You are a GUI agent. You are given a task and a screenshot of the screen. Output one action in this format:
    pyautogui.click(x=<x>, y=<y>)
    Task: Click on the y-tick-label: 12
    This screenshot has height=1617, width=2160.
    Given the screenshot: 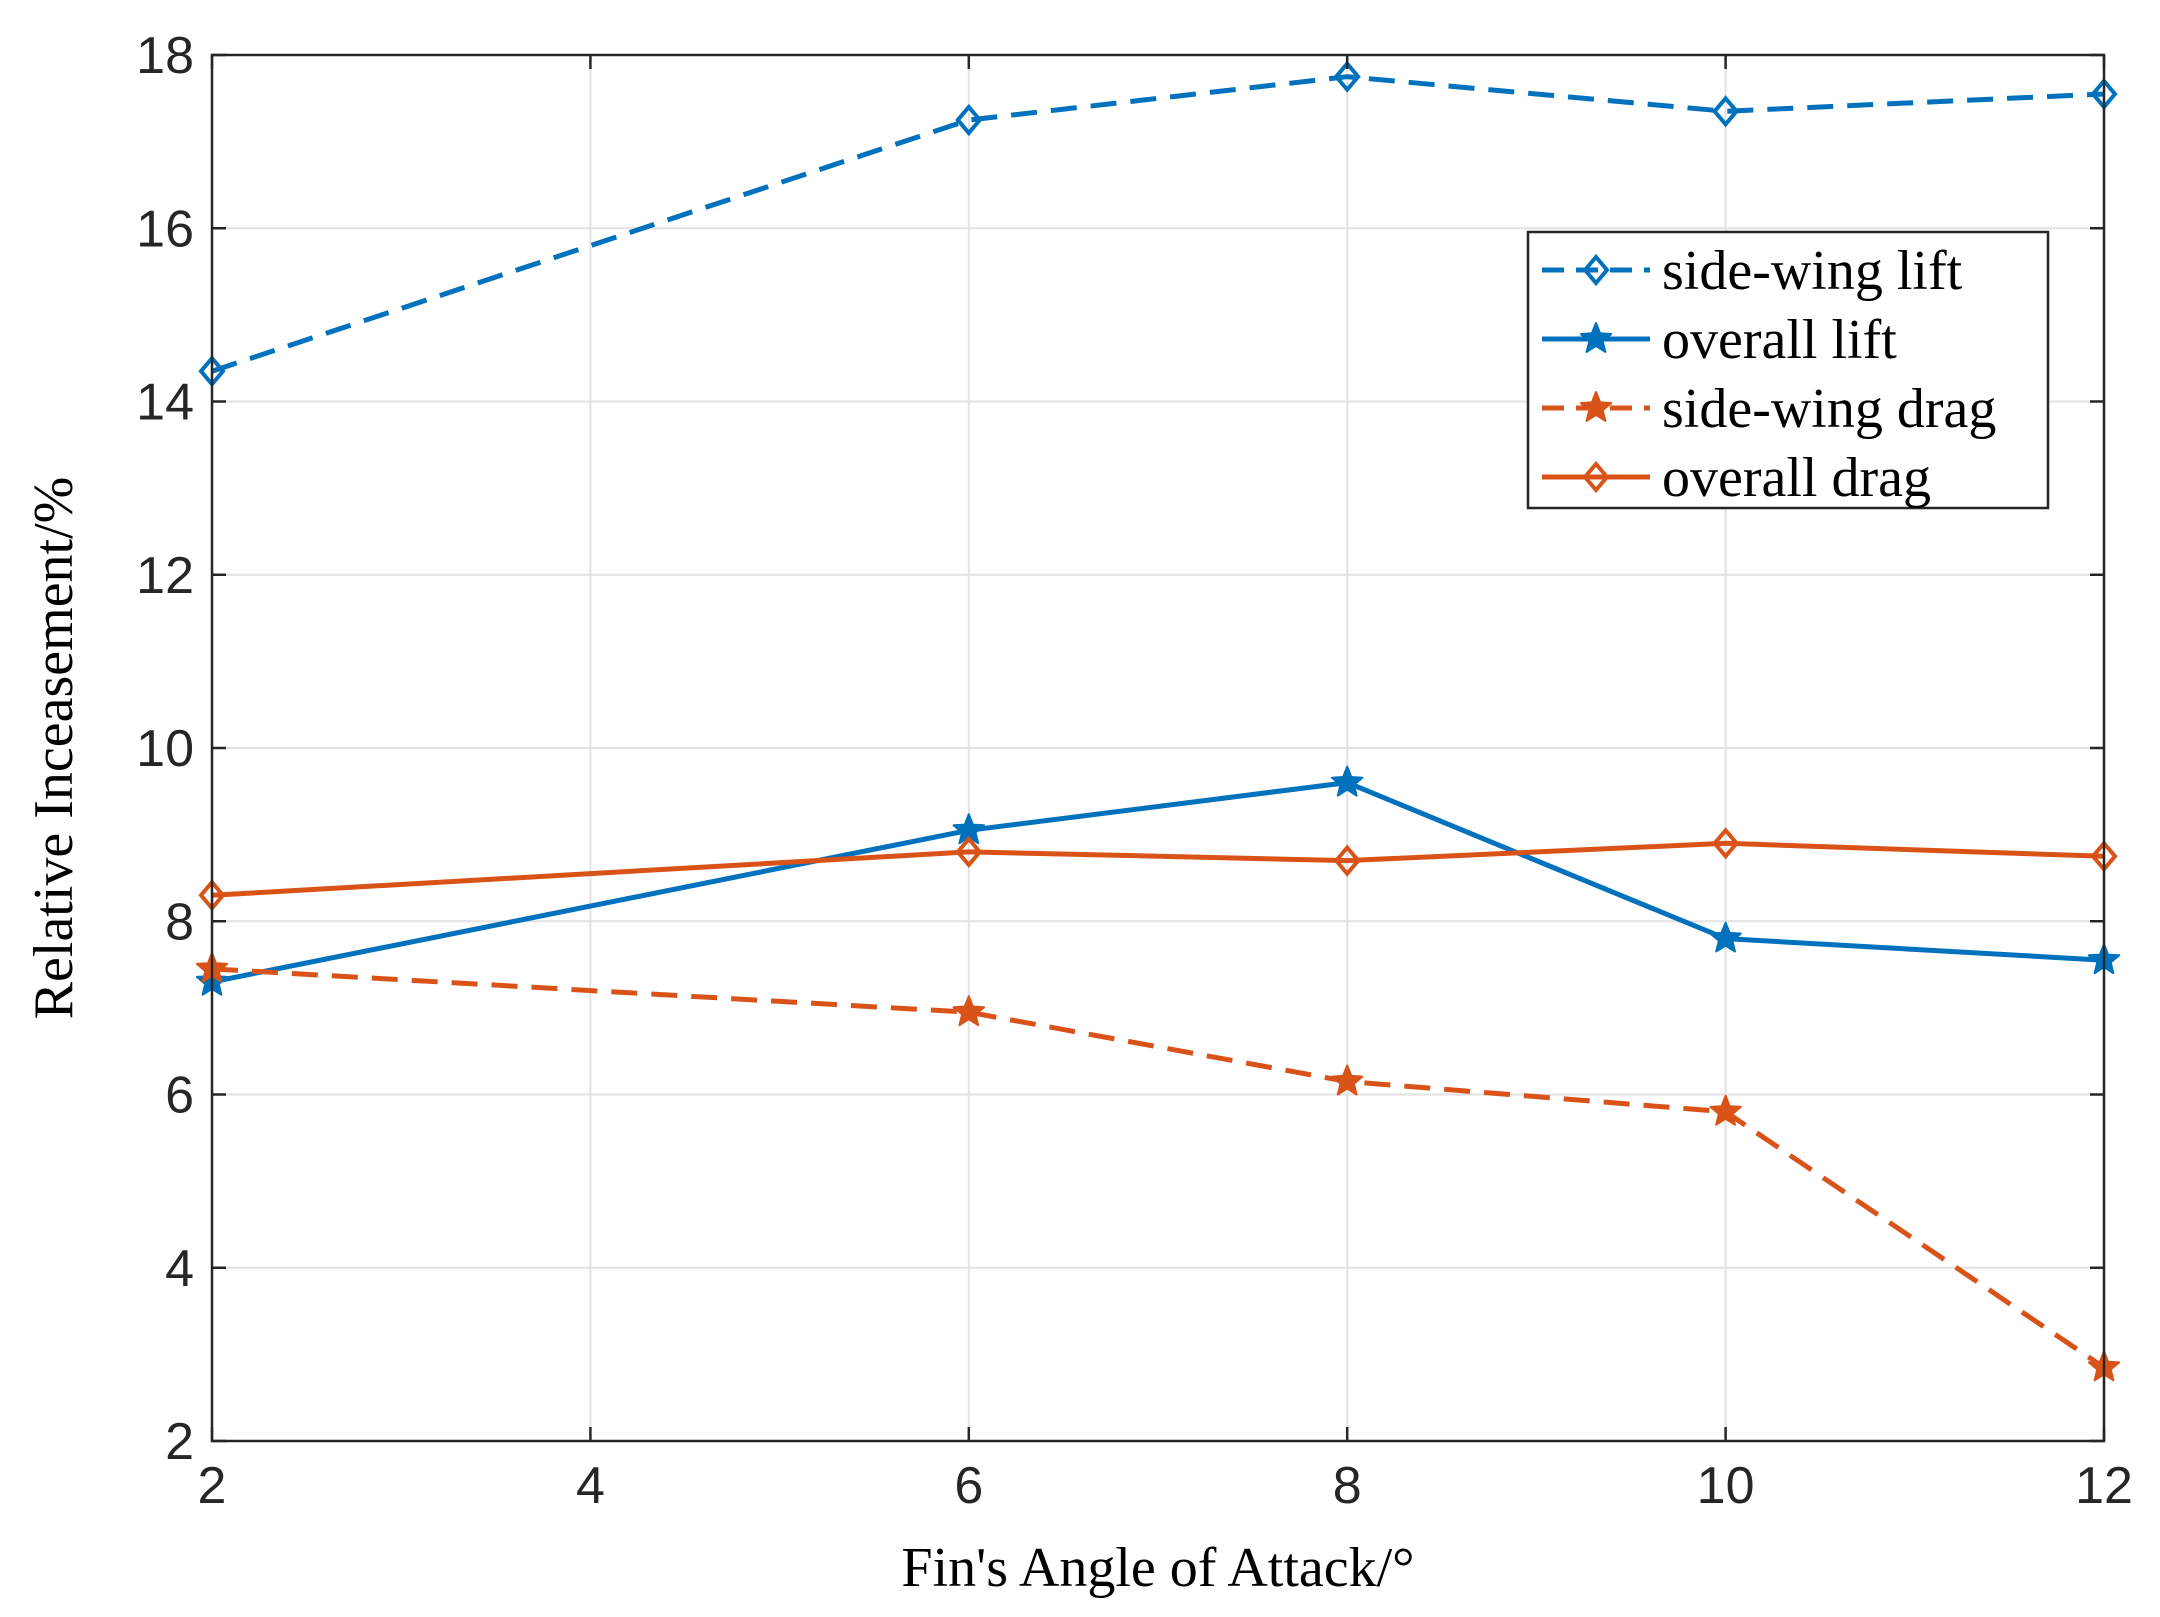 What is the action you would take?
    pyautogui.click(x=165, y=576)
    